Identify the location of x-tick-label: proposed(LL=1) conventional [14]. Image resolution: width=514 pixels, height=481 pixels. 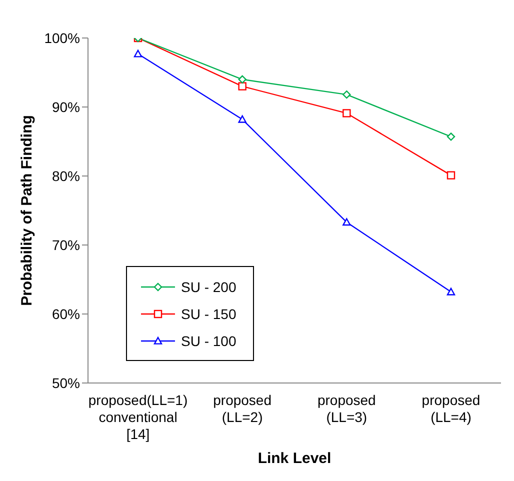
(138, 417).